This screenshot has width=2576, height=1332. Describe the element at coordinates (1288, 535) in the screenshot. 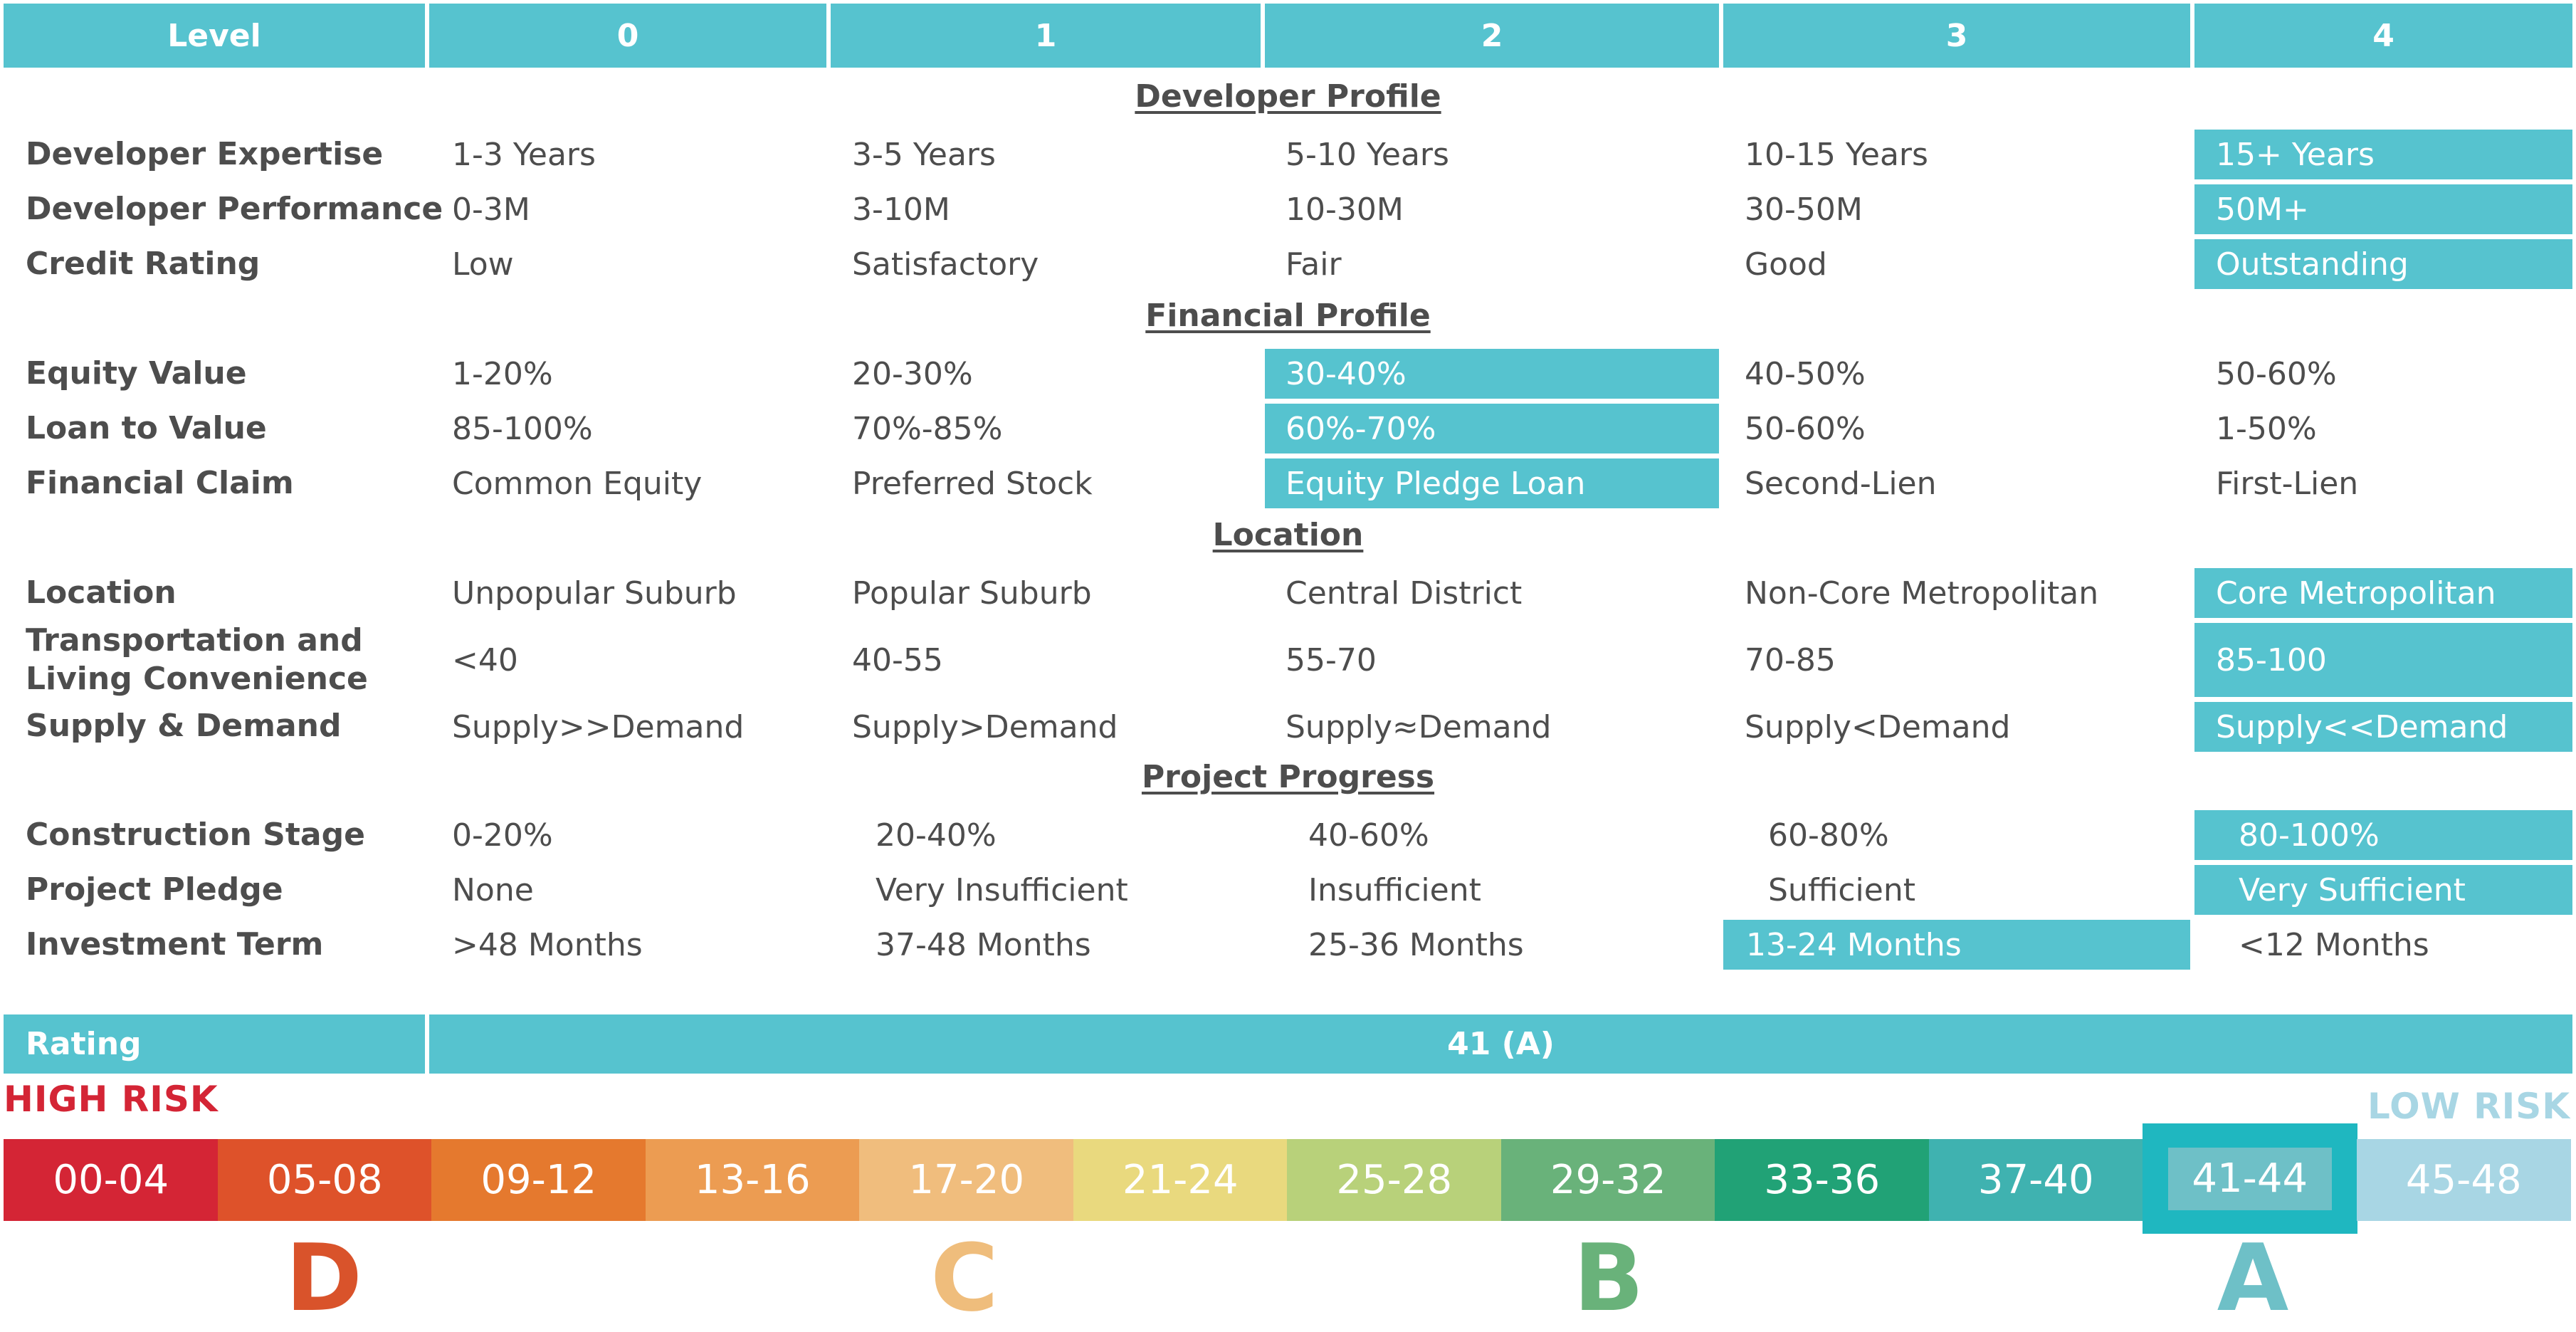

I see `section-title-location: Location` at that location.